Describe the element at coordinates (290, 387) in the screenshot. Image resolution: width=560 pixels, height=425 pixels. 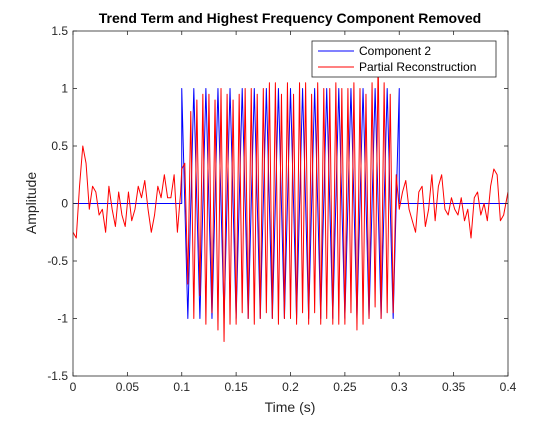
I see `x-tick-label: 0.2` at that location.